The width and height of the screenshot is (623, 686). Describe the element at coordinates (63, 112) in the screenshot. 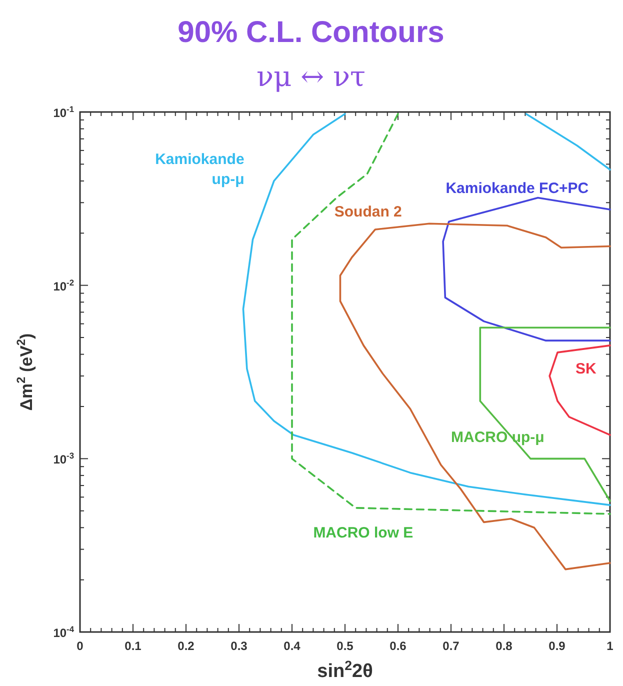

I see `y-tick-label: 10$^{-1}$` at that location.